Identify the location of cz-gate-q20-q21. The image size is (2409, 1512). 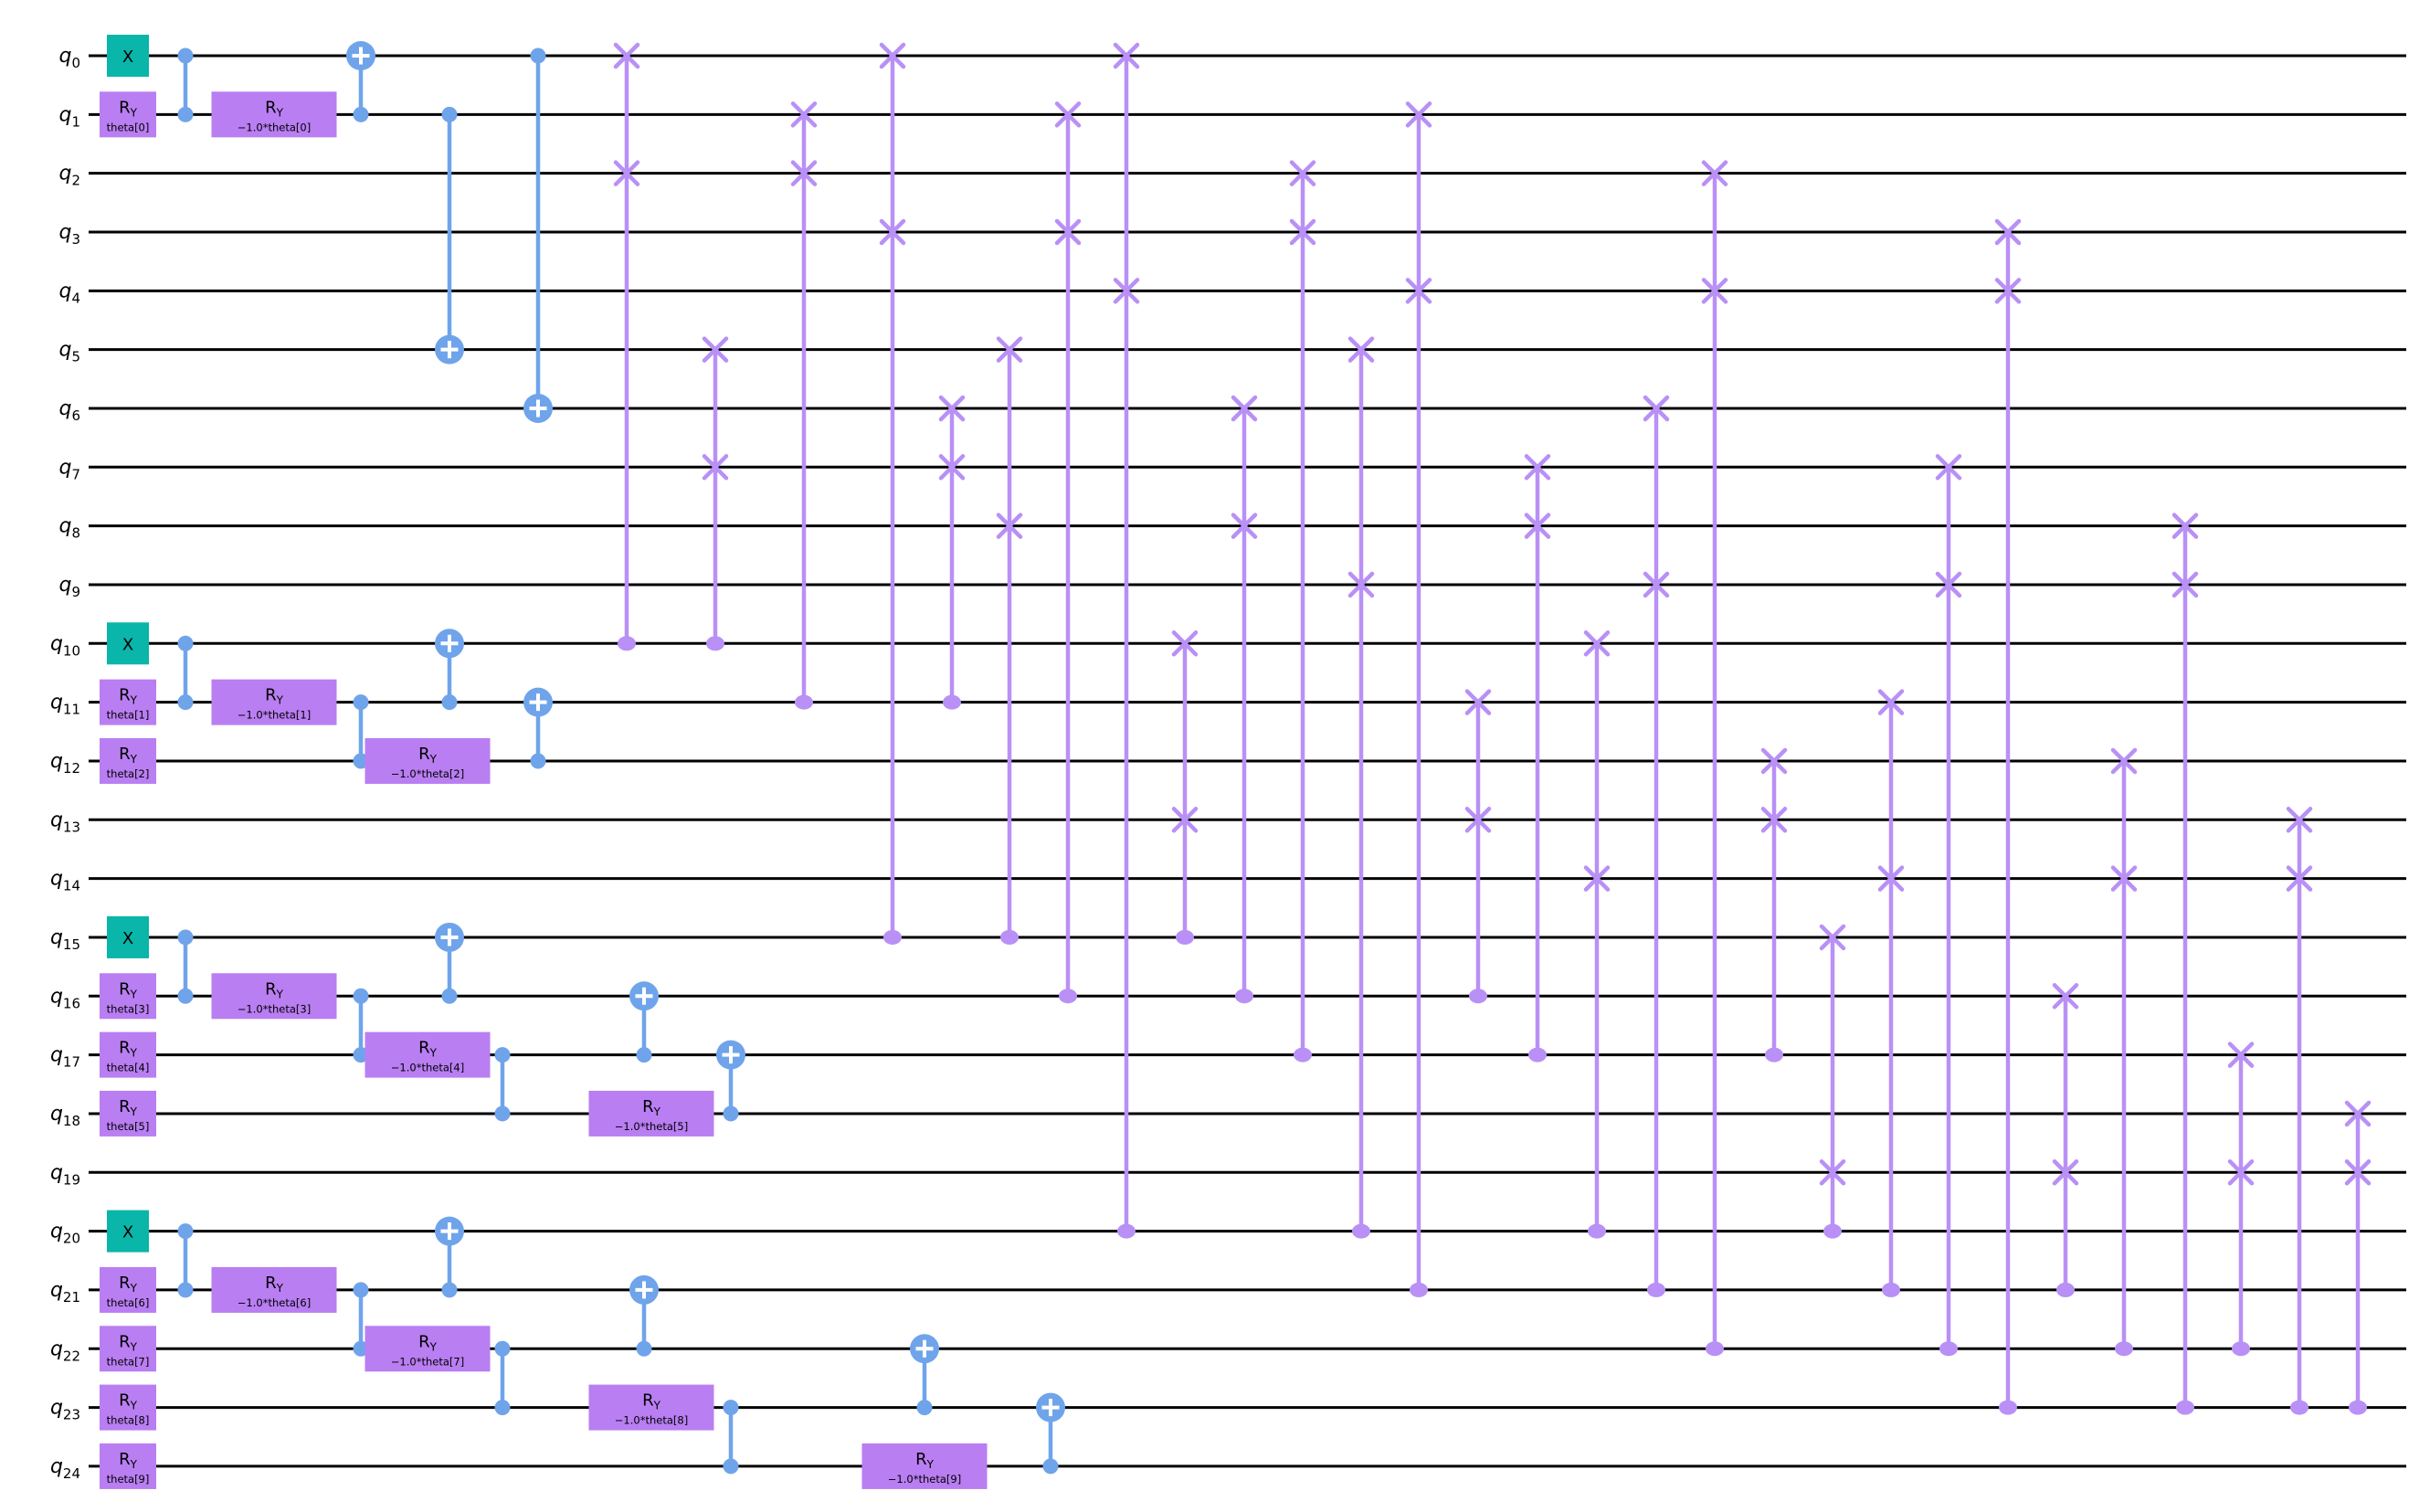
(185, 1260).